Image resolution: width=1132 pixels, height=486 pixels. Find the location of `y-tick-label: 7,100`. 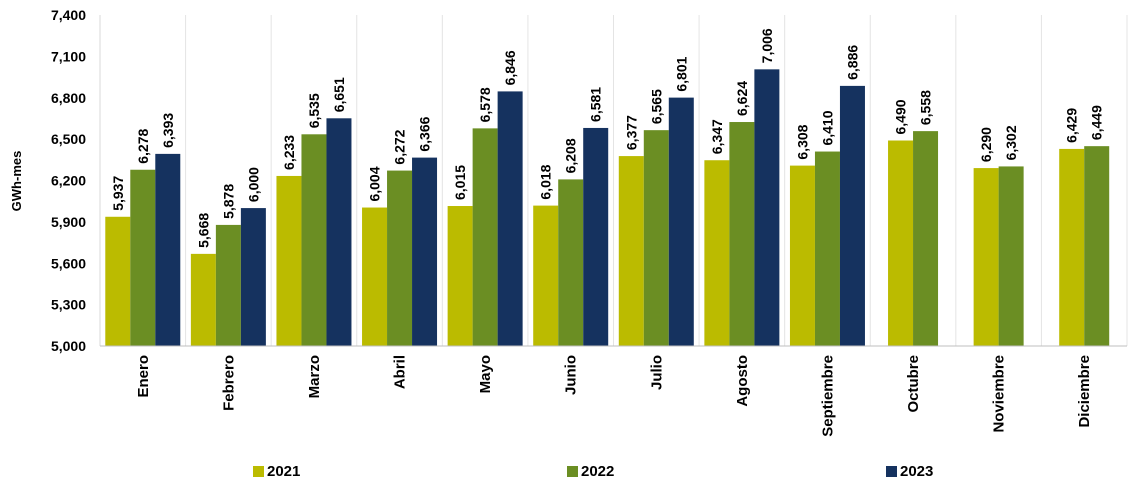

y-tick-label: 7,100 is located at coordinates (68, 56).